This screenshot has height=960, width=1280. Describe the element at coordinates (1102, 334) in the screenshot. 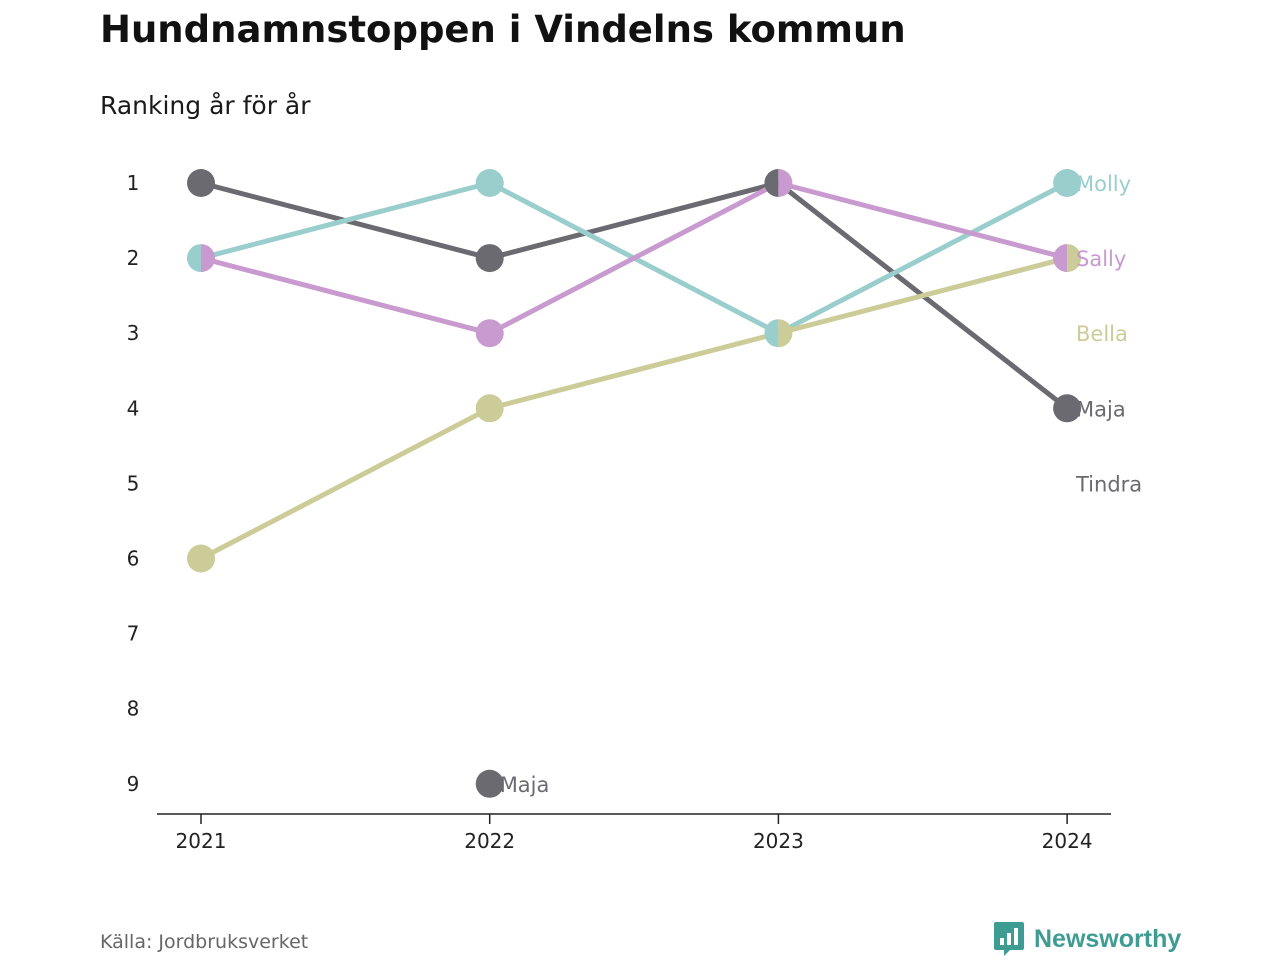

I see `end-label-bella: Bella` at that location.